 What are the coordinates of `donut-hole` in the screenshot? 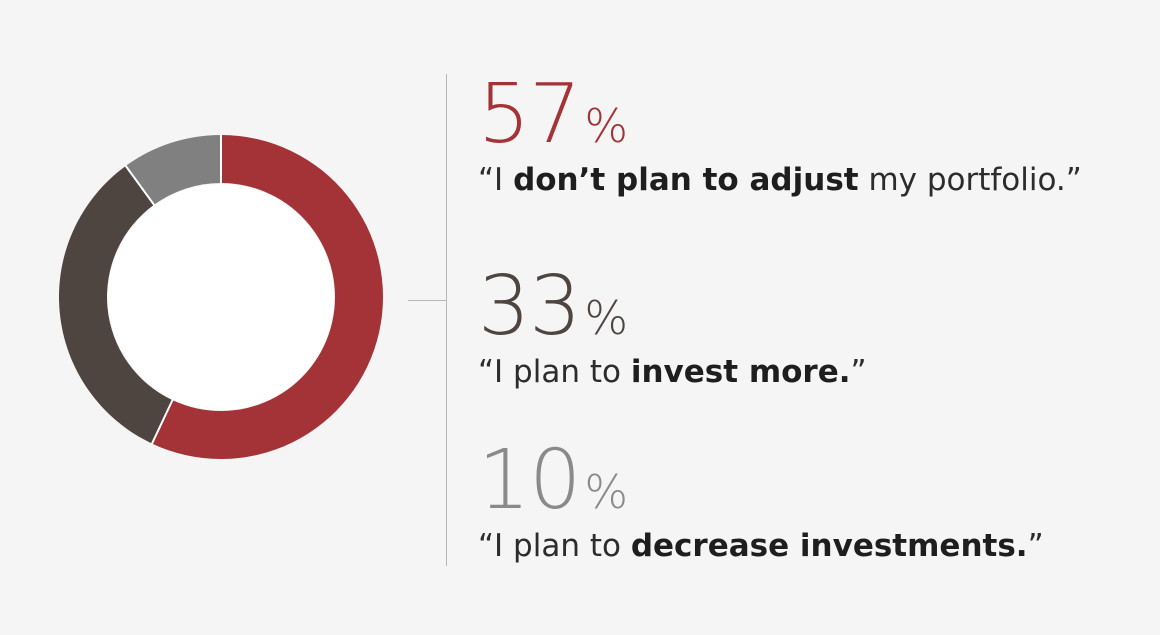 It's located at (221, 297).